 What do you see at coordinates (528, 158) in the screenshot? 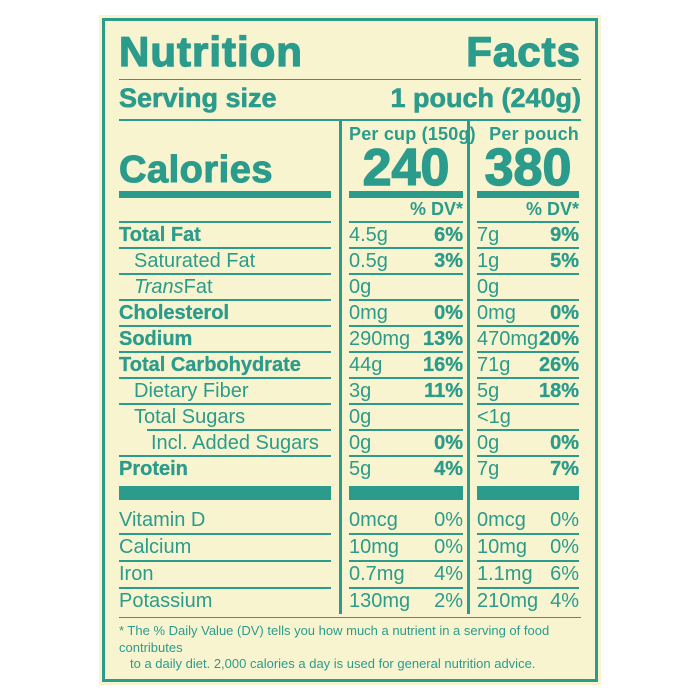
I see `per-pouch-calories-block: Per pouch 380` at bounding box center [528, 158].